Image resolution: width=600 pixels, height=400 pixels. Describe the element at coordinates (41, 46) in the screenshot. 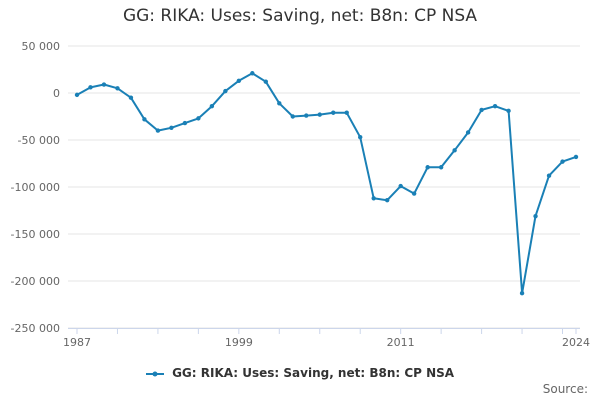

I see `y-tick-label: 50 000` at that location.